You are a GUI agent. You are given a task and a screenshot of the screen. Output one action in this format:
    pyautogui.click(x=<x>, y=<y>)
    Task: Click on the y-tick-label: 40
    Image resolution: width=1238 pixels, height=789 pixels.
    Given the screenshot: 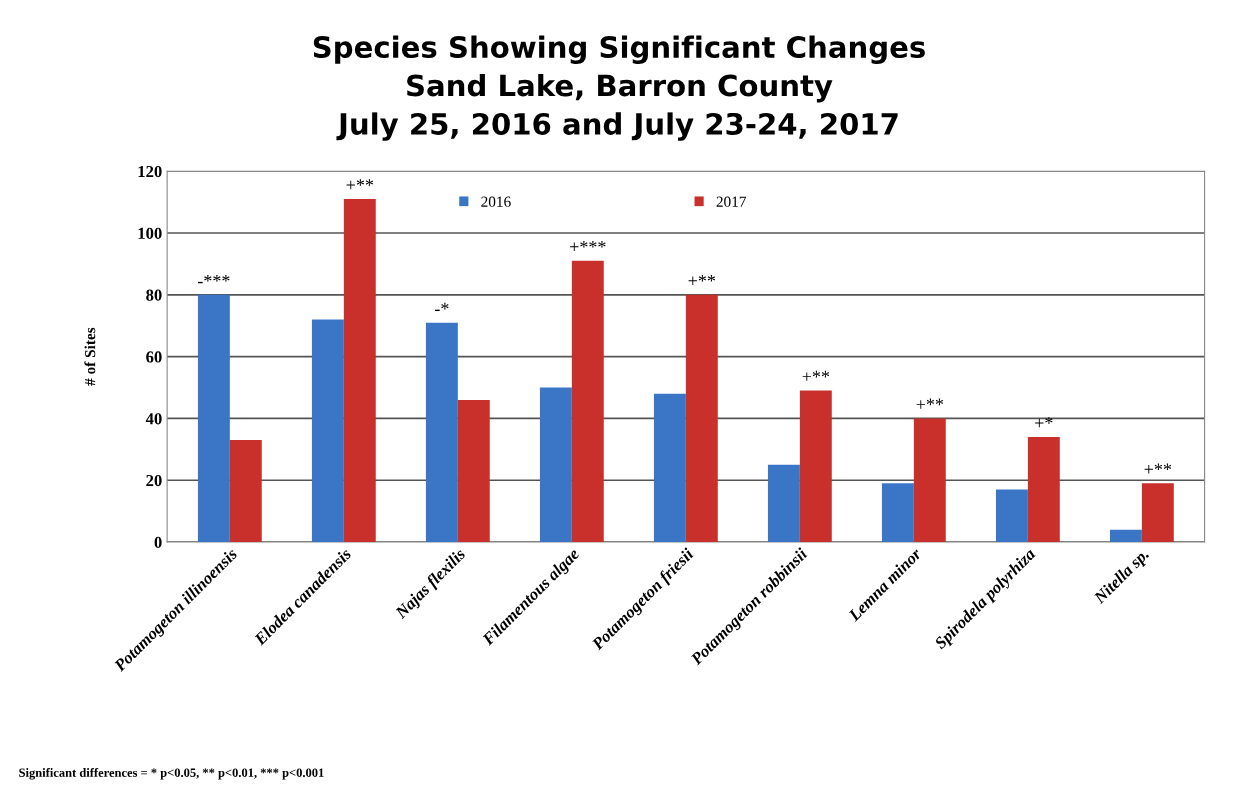 What is the action you would take?
    pyautogui.click(x=153, y=419)
    